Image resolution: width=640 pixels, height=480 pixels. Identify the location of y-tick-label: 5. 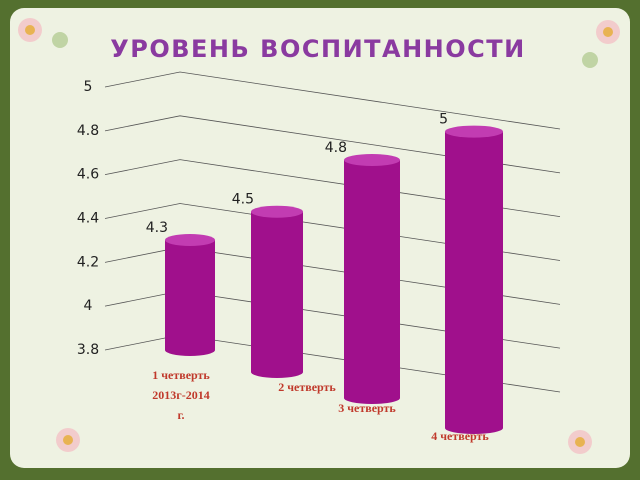
(88, 87).